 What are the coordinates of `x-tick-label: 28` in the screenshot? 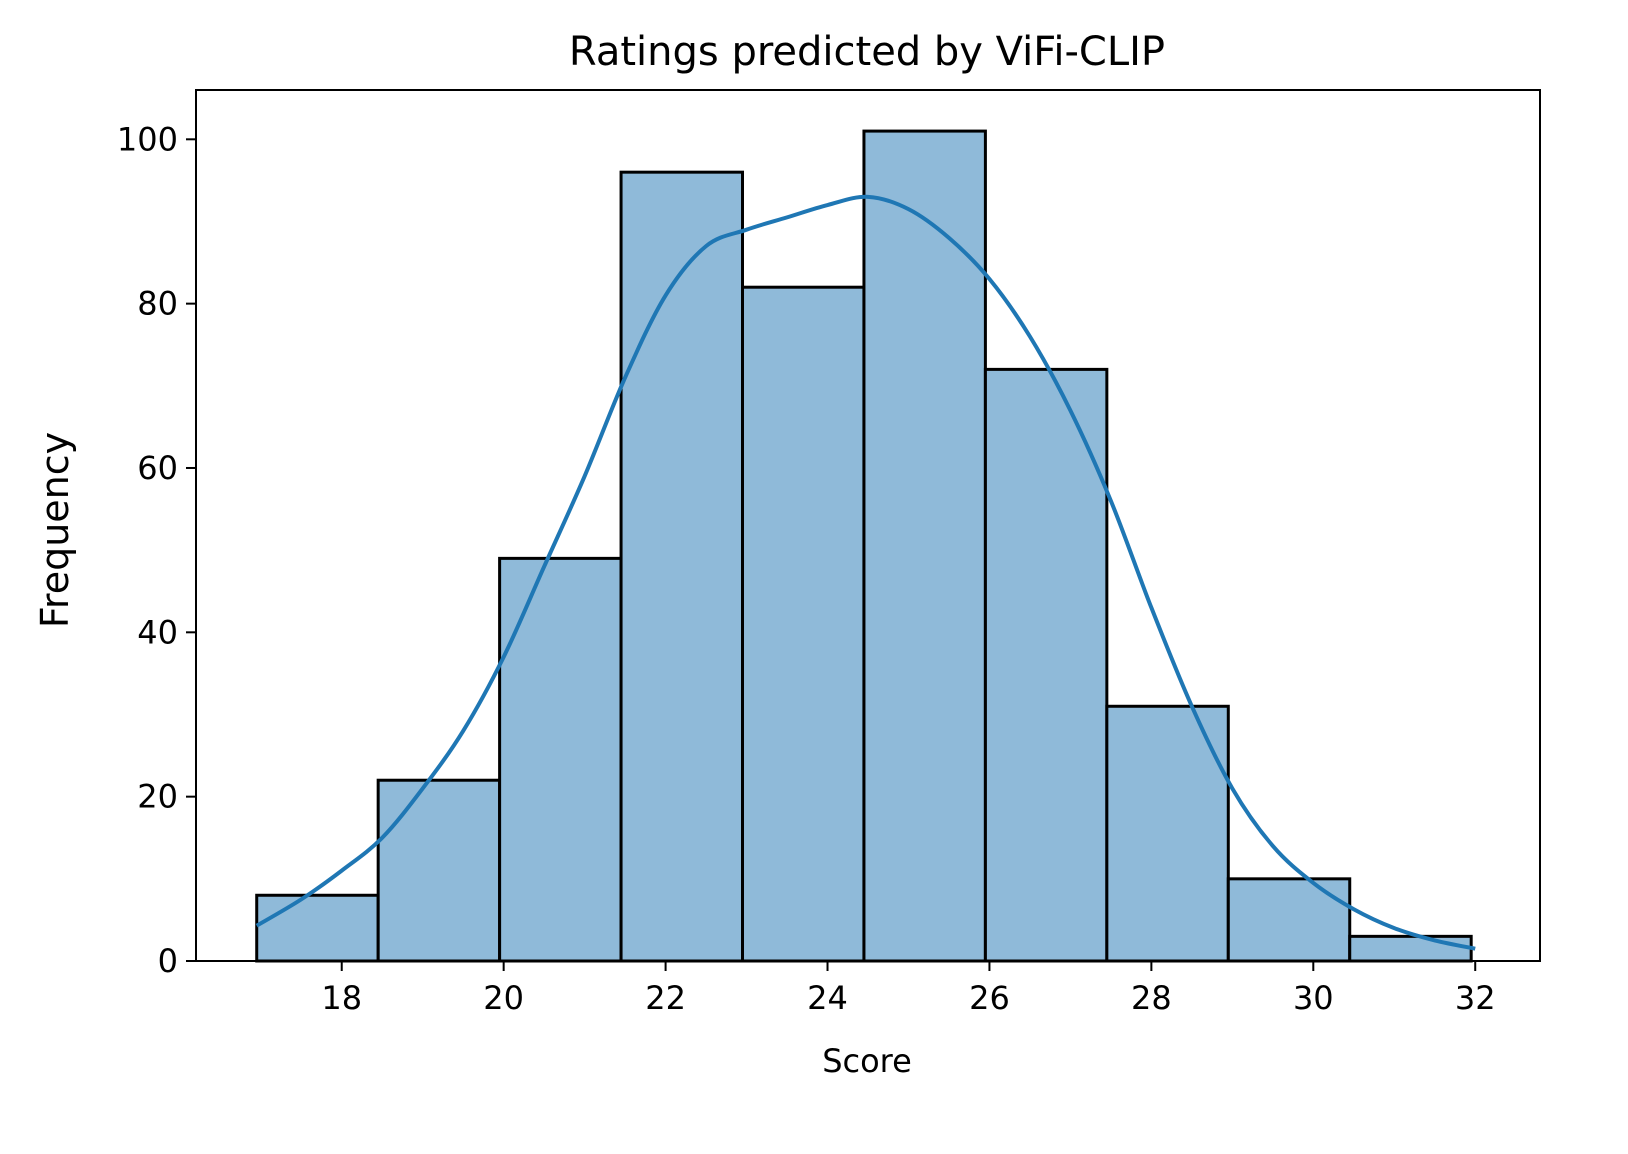 It's located at (1151, 998).